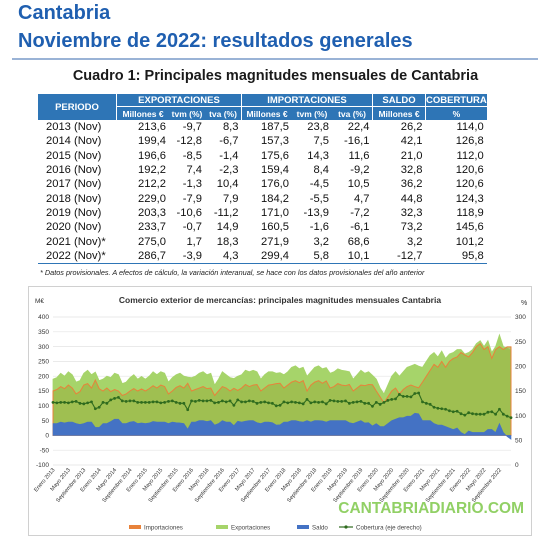 Image resolution: width=551 pixels, height=540 pixels. Describe the element at coordinates (321, 170) in the screenshot. I see `table-cell: 8,4` at that location.